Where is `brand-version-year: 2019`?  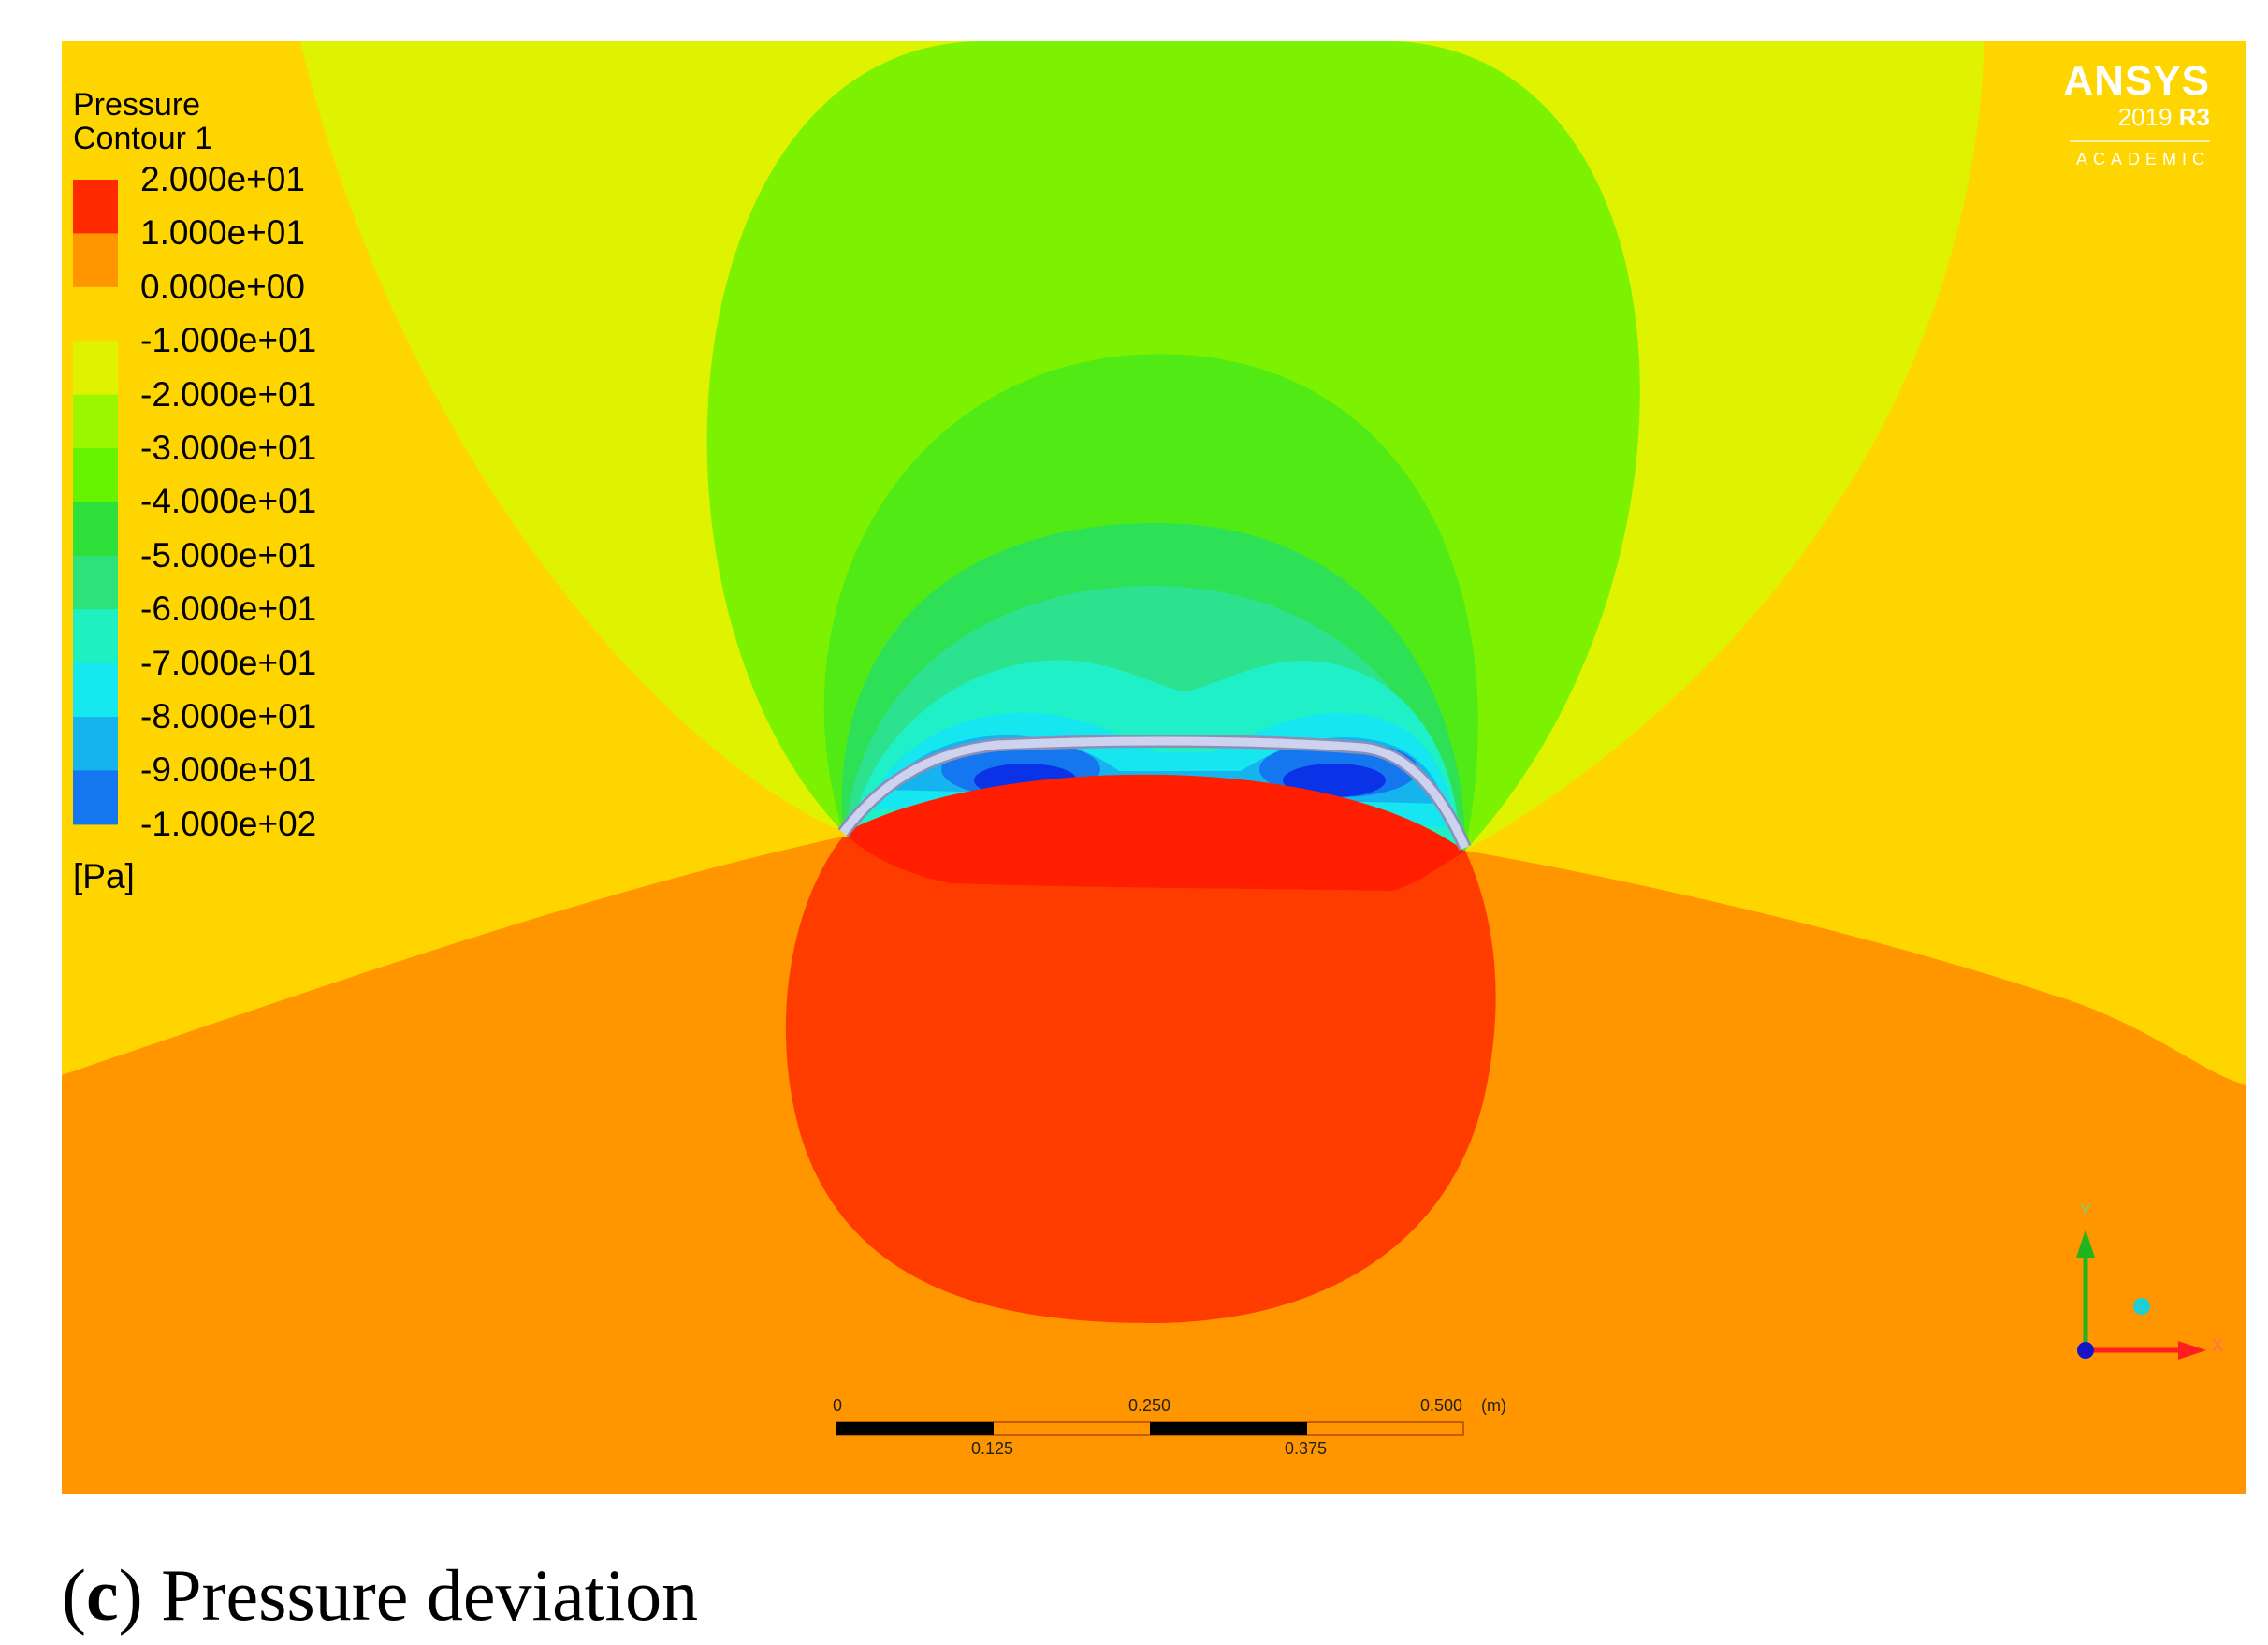 brand-version-year: 2019 is located at coordinates (2145, 117).